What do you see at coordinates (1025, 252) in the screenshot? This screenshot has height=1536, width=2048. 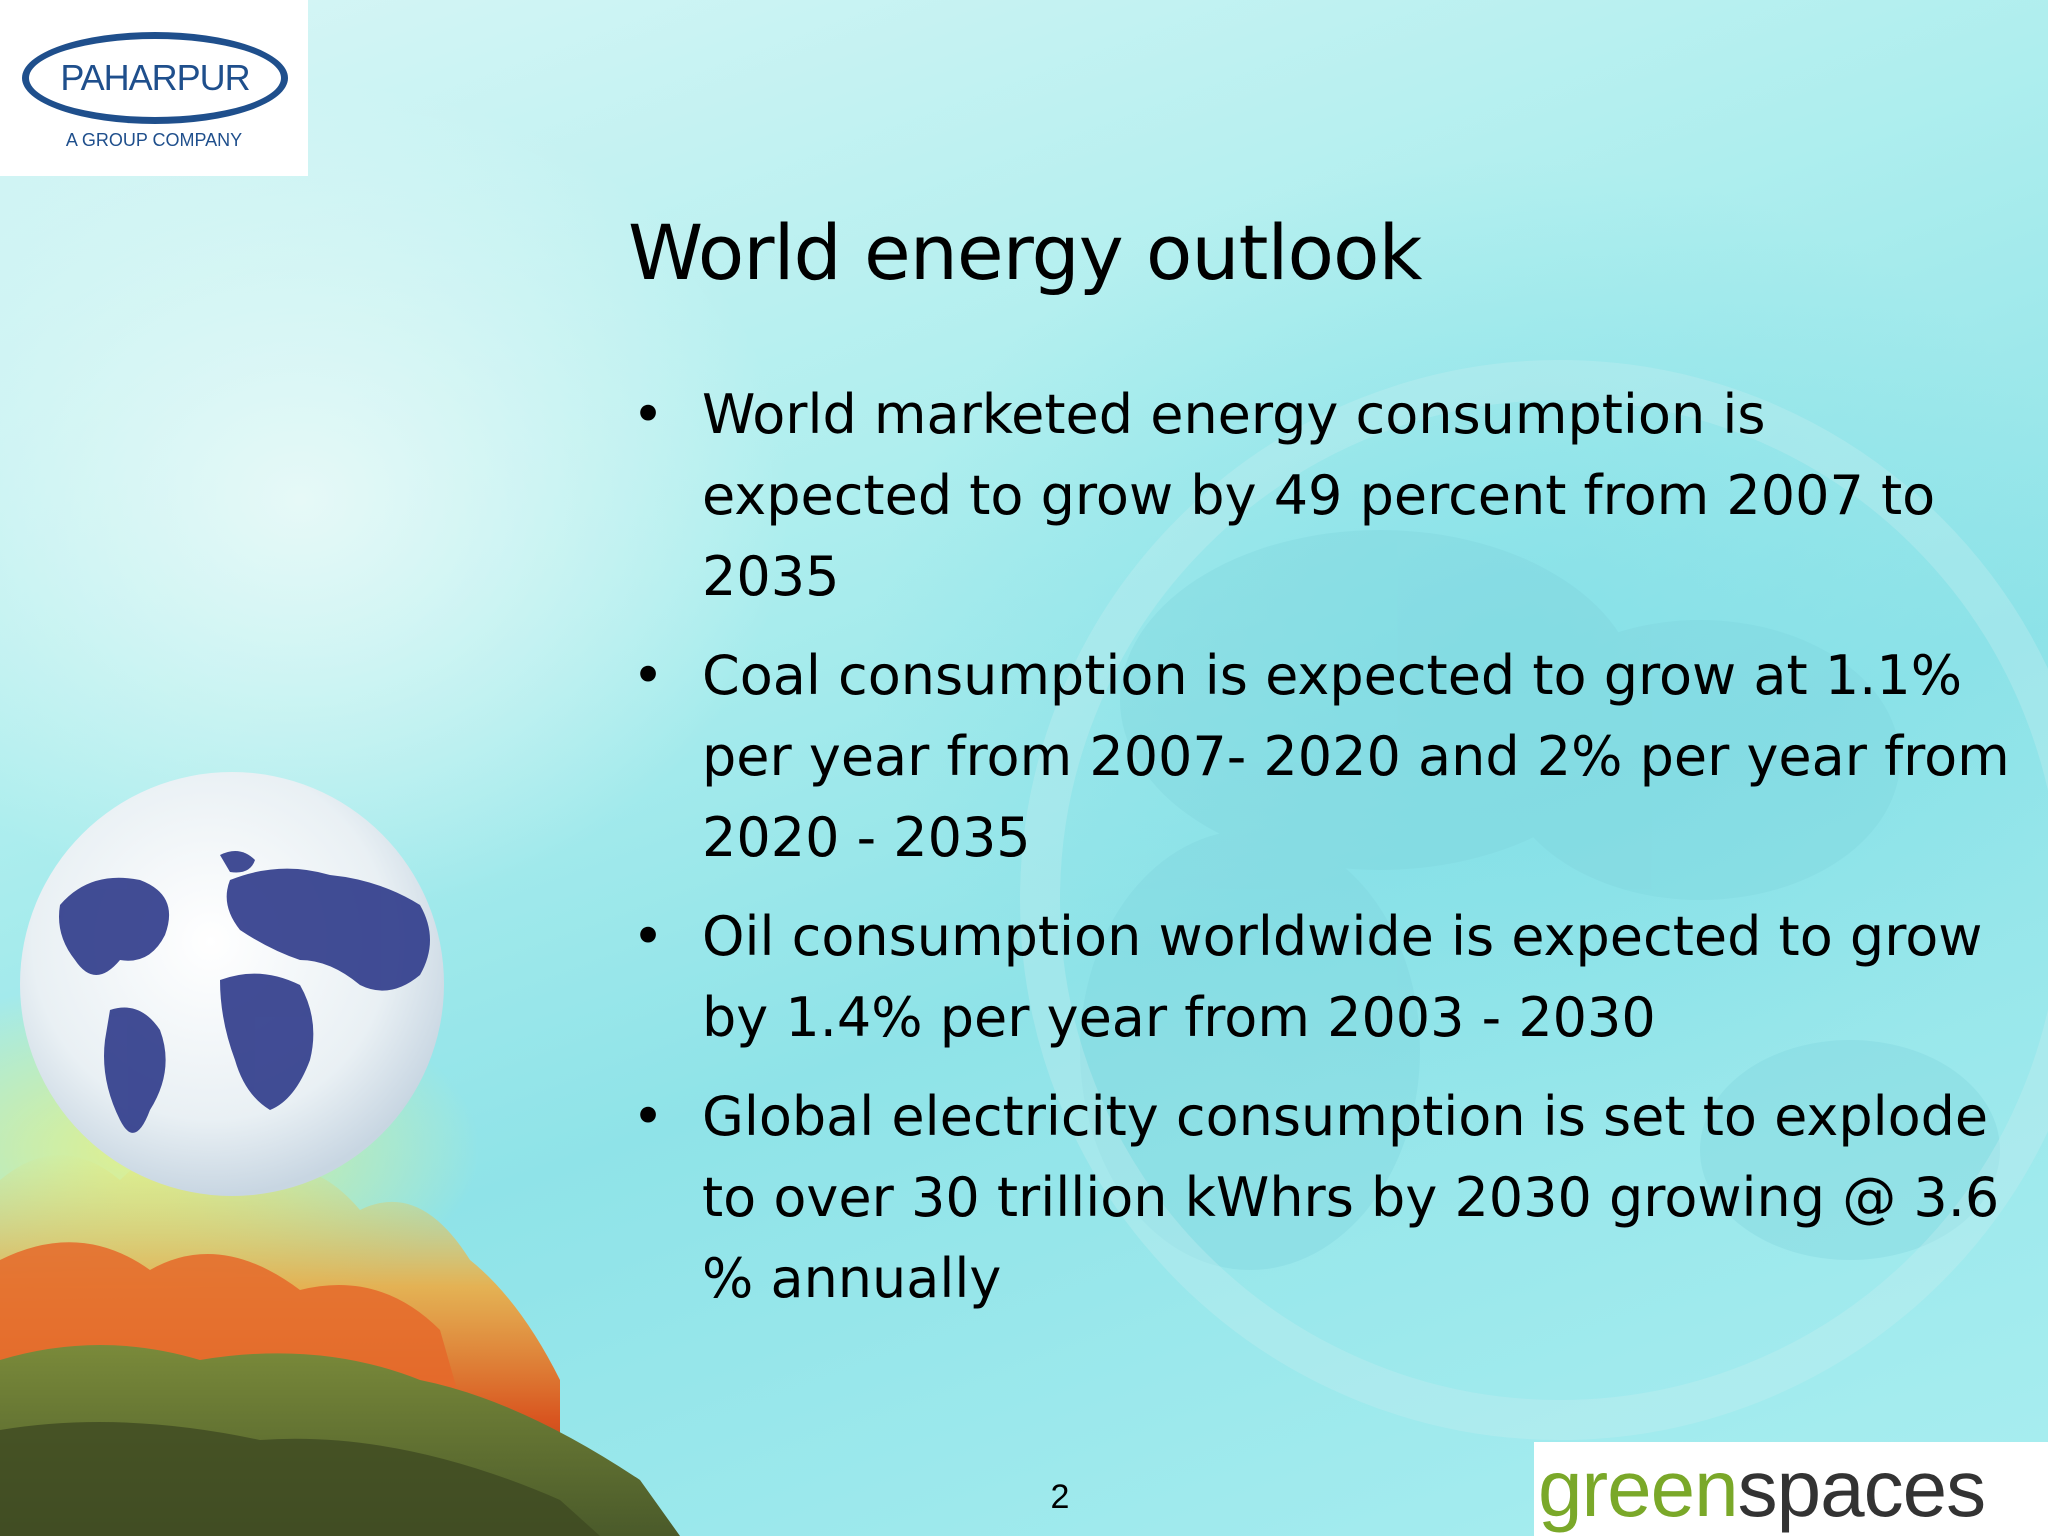 I see `slide-title: World energy outlook` at bounding box center [1025, 252].